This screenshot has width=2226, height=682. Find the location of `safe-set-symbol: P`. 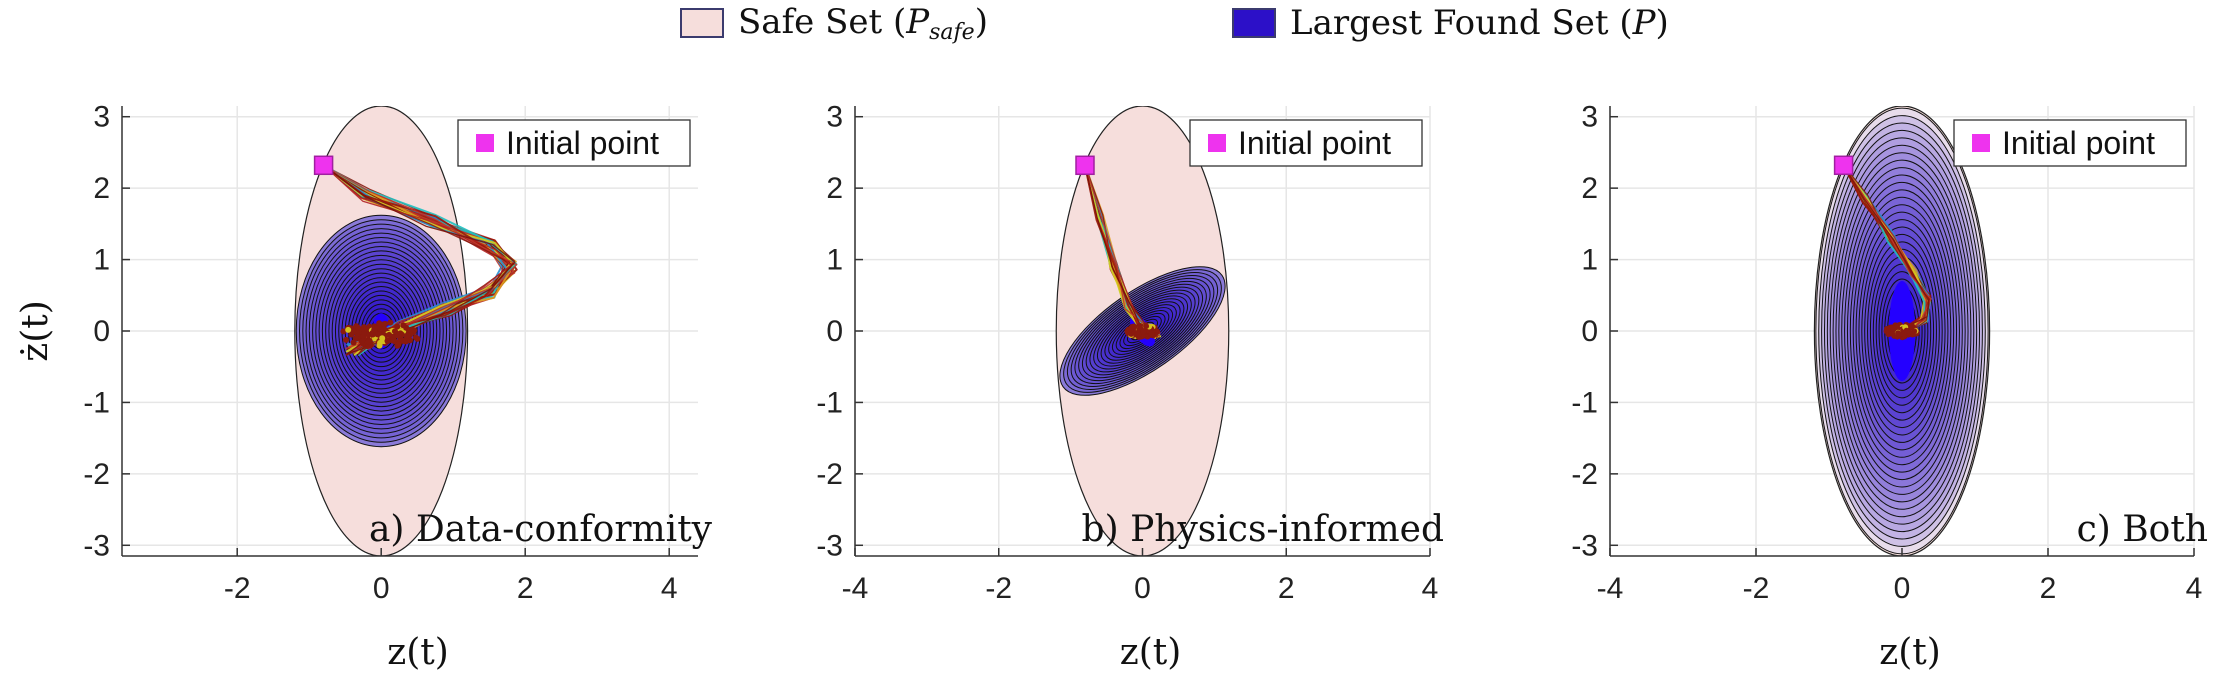

safe-set-symbol: P is located at coordinates (918, 21).